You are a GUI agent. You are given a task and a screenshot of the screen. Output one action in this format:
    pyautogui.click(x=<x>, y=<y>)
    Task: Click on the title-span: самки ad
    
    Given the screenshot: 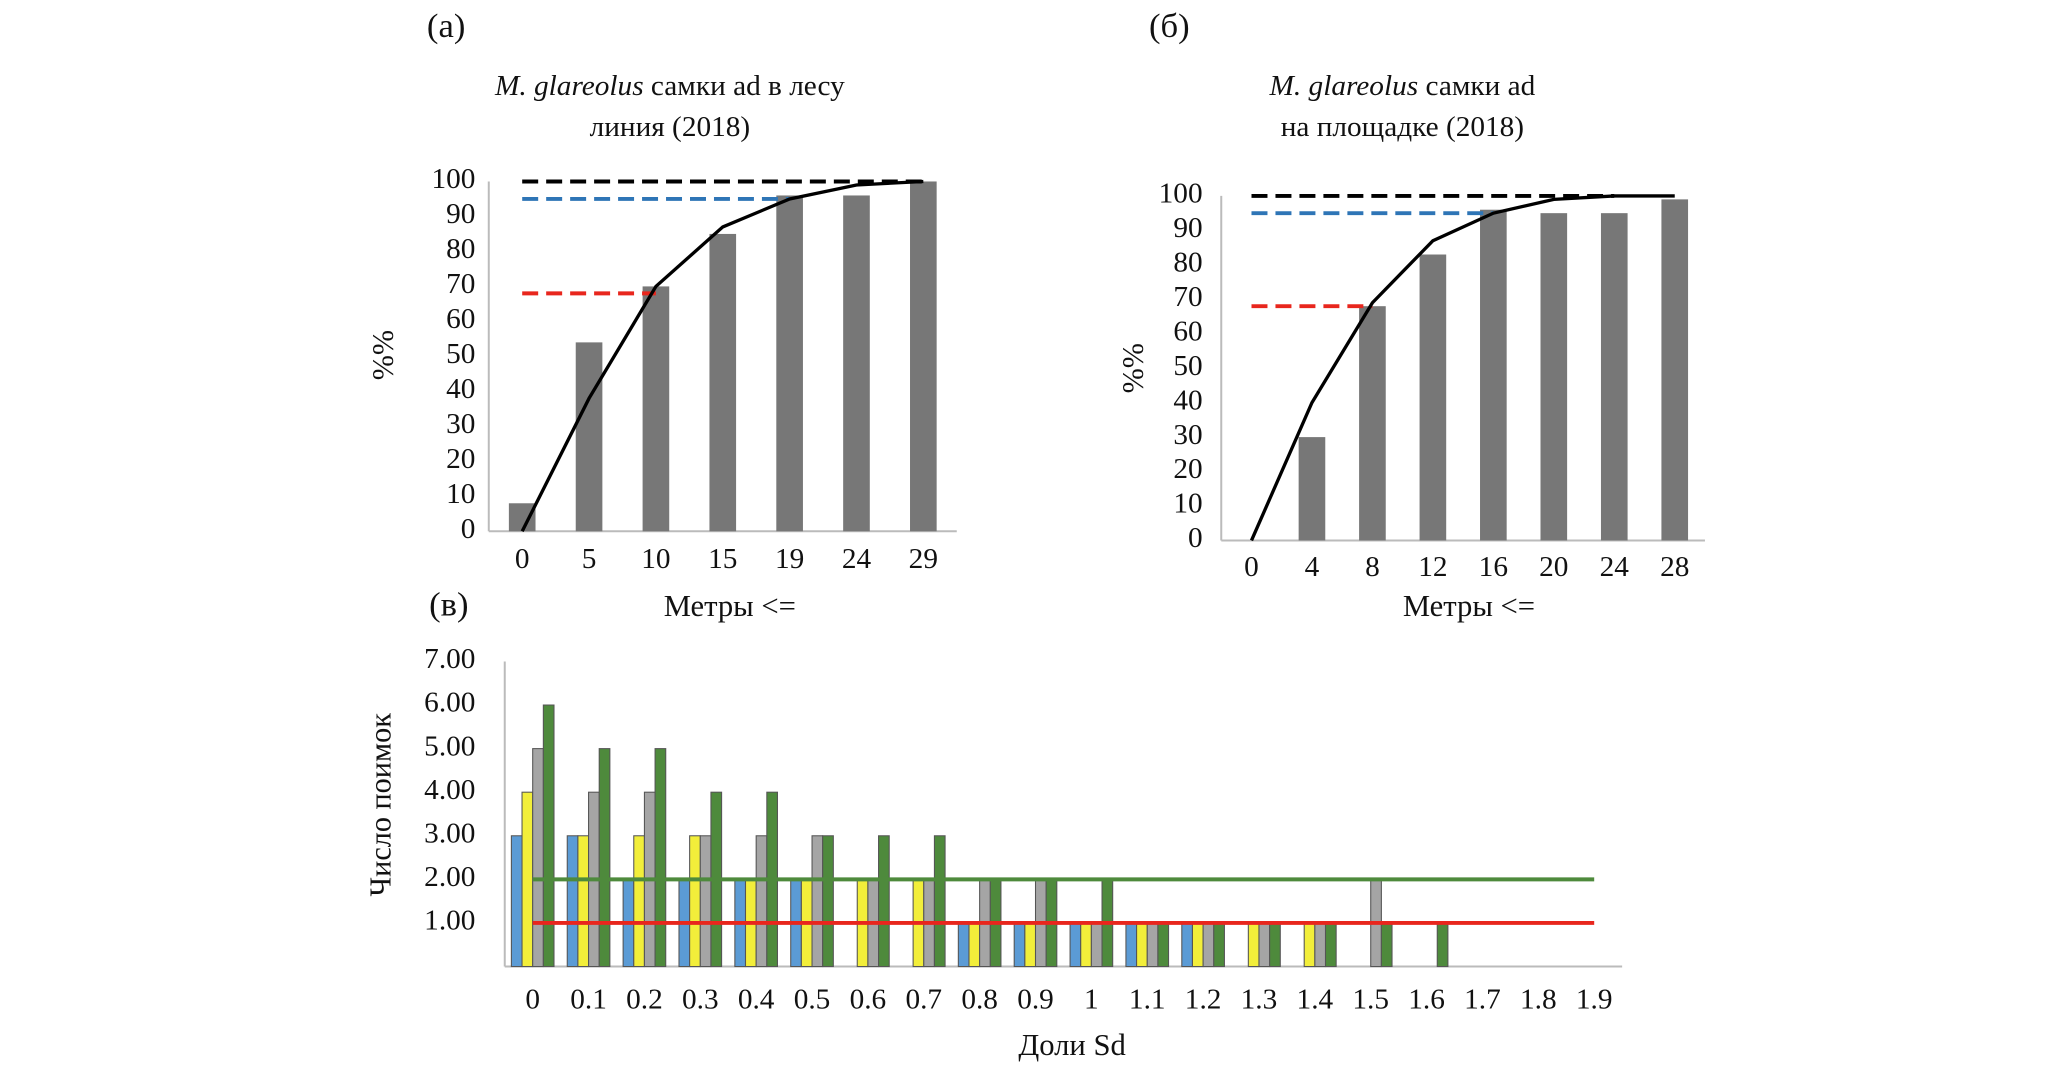 What is the action you would take?
    pyautogui.click(x=1477, y=86)
    